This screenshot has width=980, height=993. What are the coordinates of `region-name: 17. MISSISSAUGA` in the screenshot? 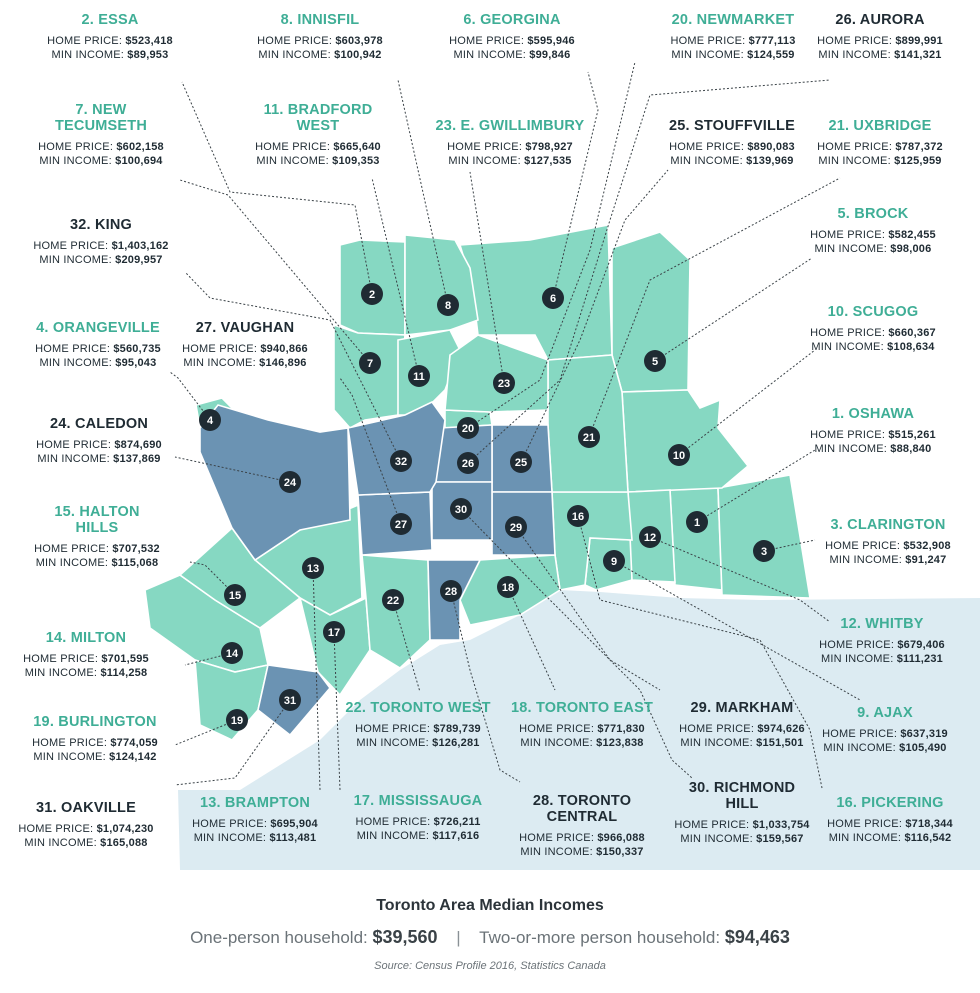 It's located at (418, 801).